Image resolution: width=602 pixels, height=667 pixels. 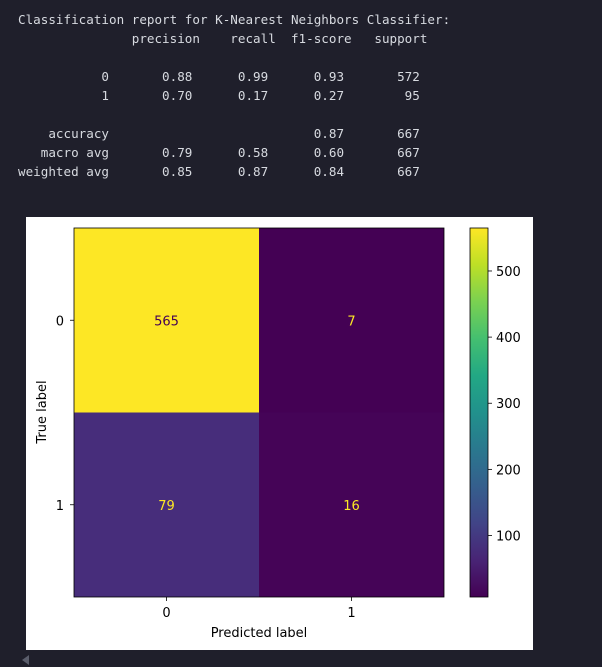 What do you see at coordinates (259, 633) in the screenshot?
I see `x-axis-label: Predicted label` at bounding box center [259, 633].